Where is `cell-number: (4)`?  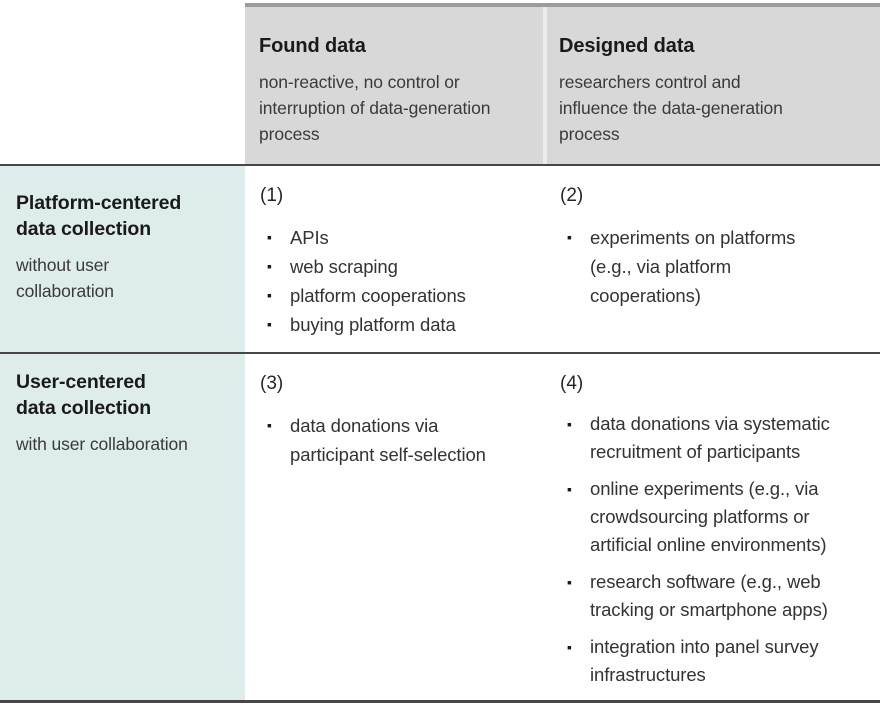
cell-number: (4) is located at coordinates (572, 383).